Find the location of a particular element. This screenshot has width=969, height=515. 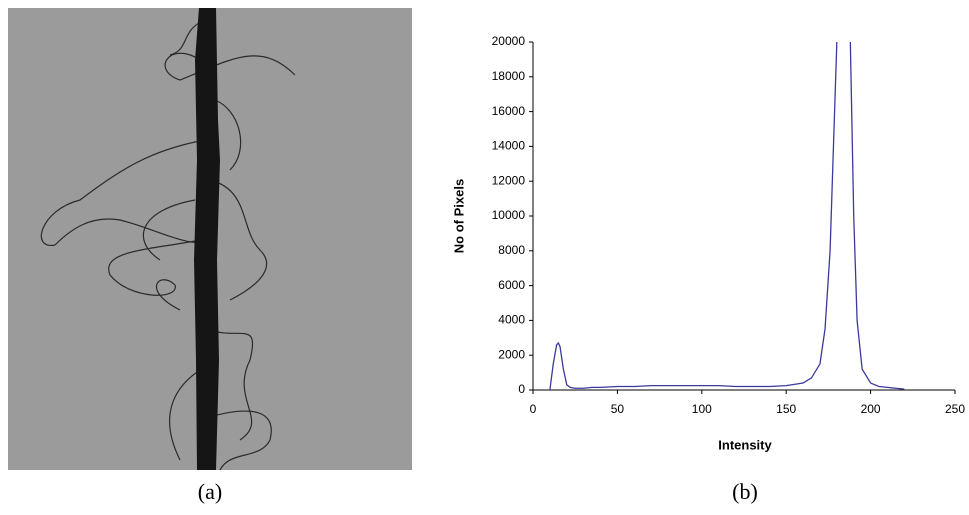

y-tick-label: 20000 is located at coordinates (509, 41).